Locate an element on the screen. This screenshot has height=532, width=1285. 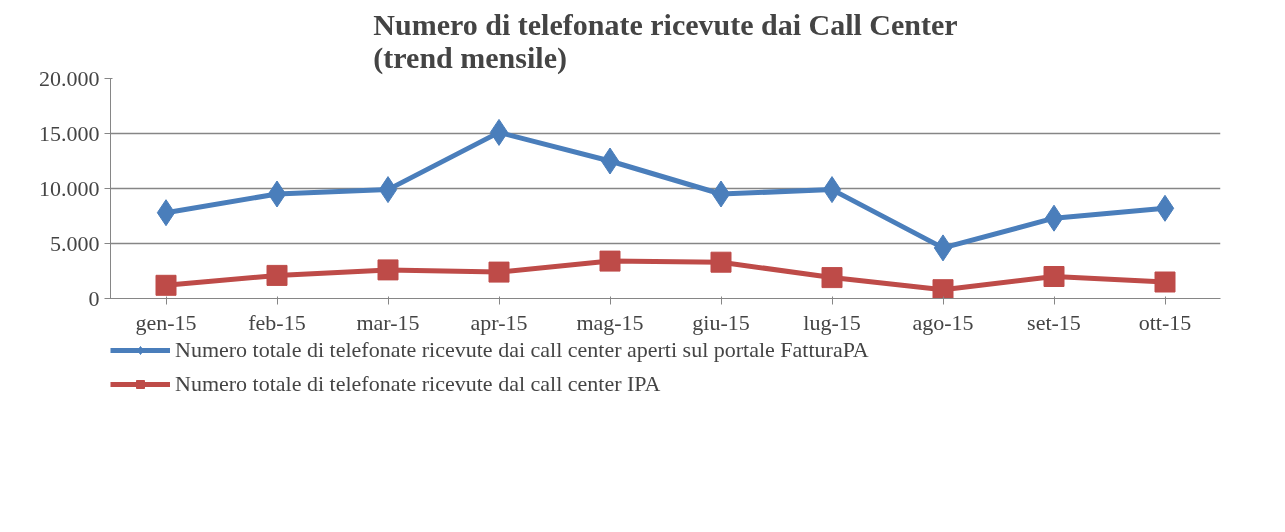
y-tick-label: 0 is located at coordinates (94, 298).